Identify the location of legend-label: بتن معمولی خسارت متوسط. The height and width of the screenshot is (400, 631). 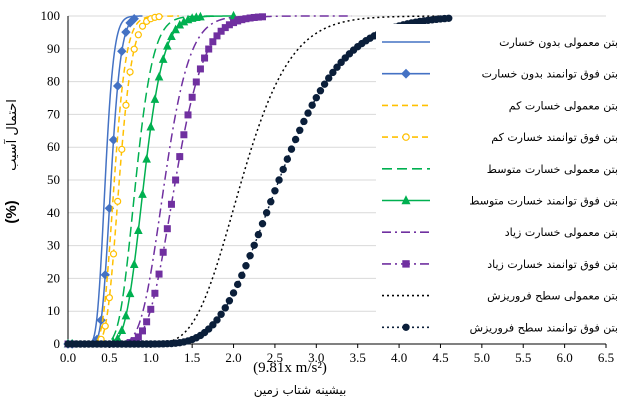
(552, 169).